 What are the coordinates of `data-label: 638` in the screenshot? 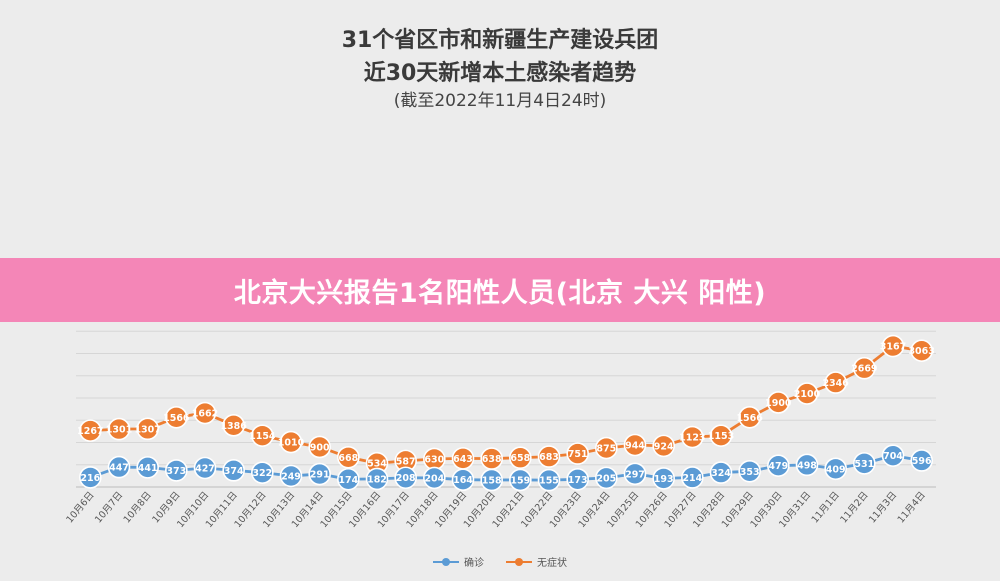 It's located at (492, 459).